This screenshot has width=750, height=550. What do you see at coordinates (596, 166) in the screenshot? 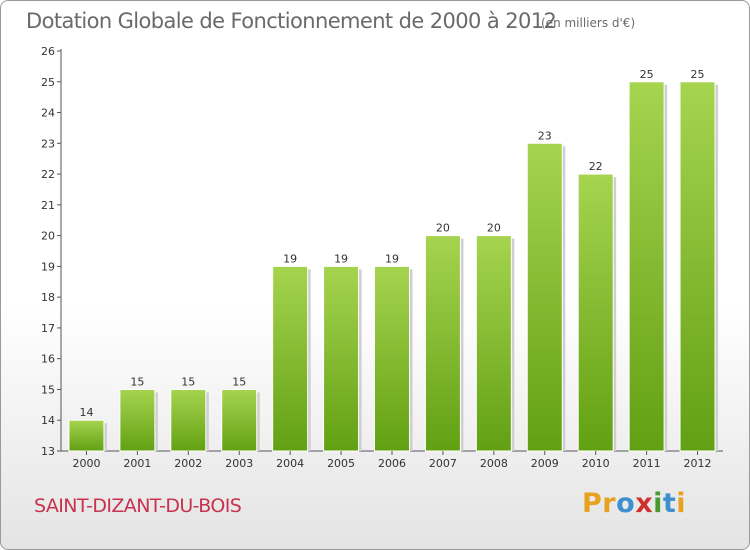
I see `bar-value-label: 22` at bounding box center [596, 166].